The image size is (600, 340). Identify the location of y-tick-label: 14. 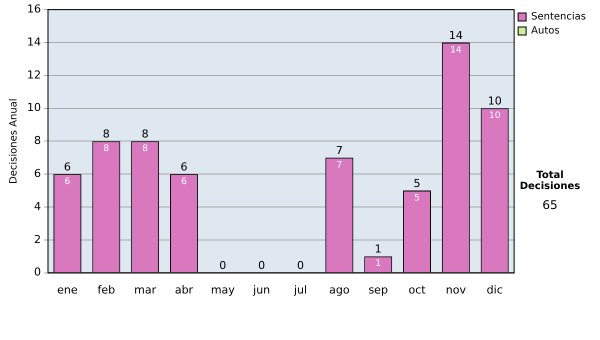
(33, 41).